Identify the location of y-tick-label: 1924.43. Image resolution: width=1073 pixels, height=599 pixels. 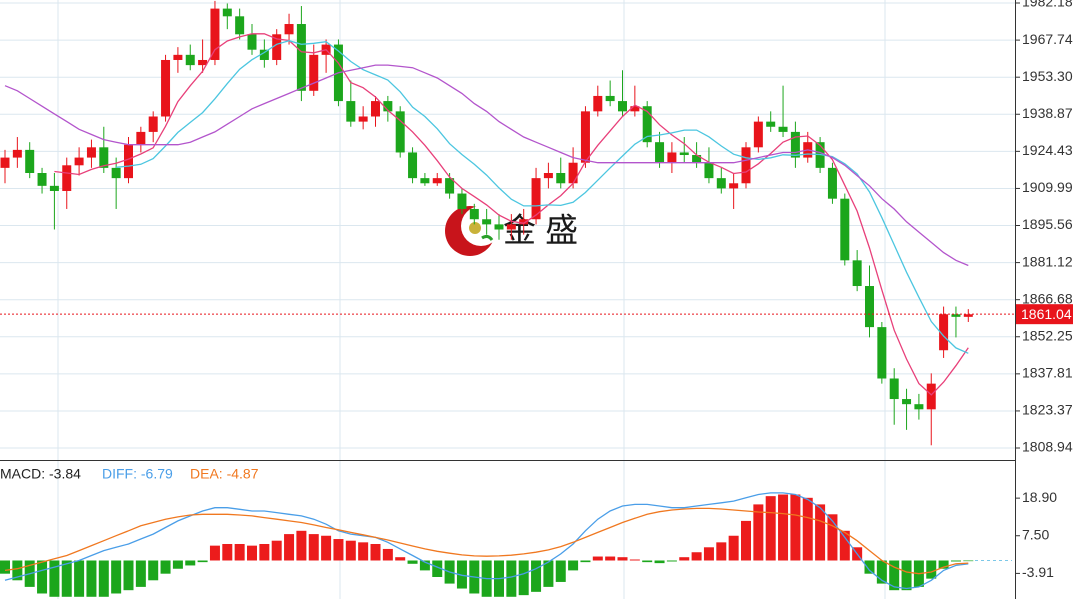
(1047, 150).